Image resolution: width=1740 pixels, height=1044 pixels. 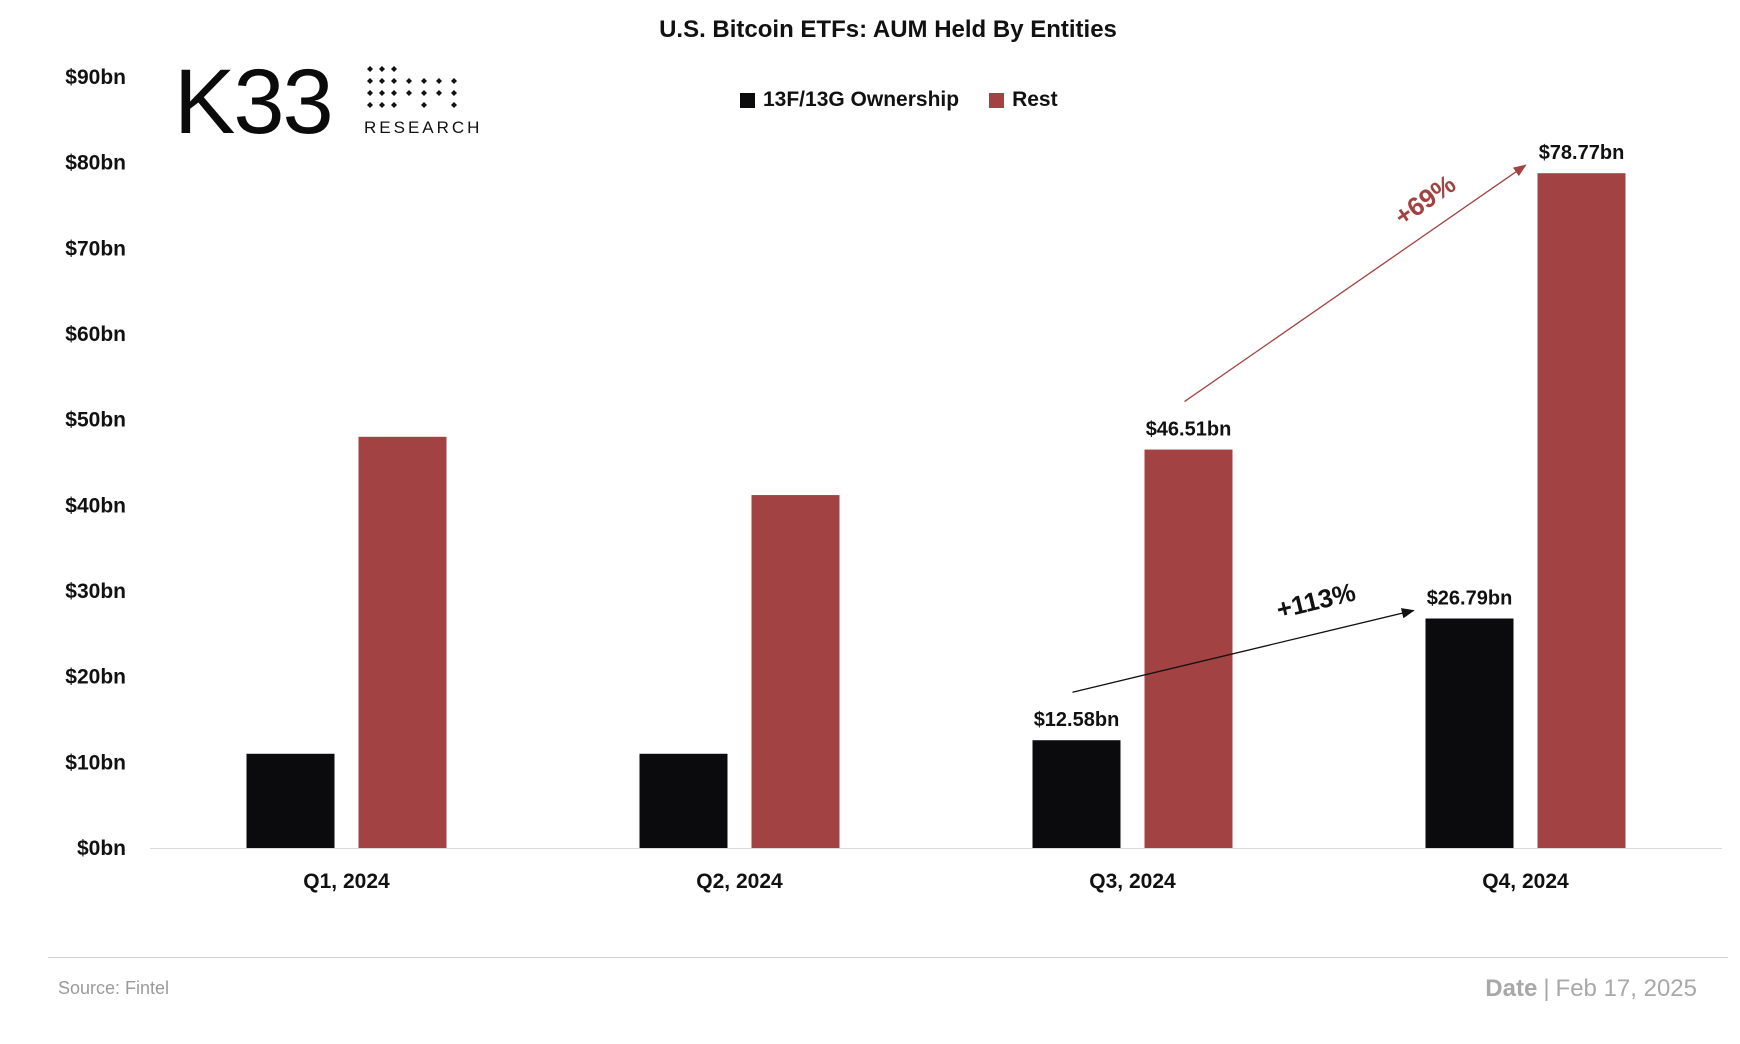 What do you see at coordinates (95, 762) in the screenshot?
I see `y-tick-label: $10bn` at bounding box center [95, 762].